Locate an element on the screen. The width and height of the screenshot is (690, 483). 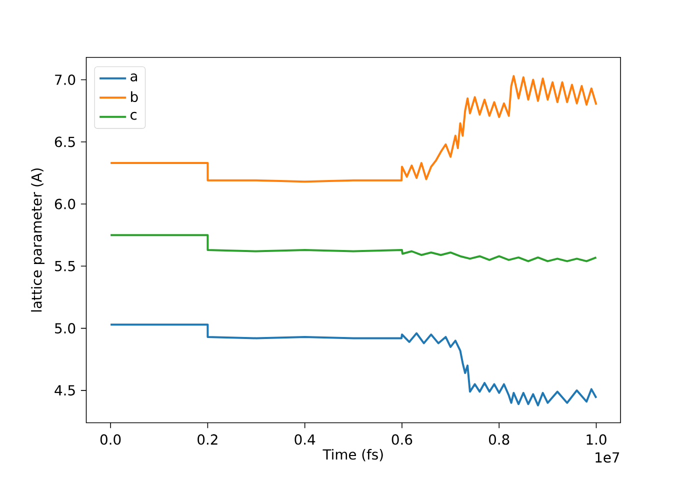
x-tick-label: 0.2 is located at coordinates (208, 439).